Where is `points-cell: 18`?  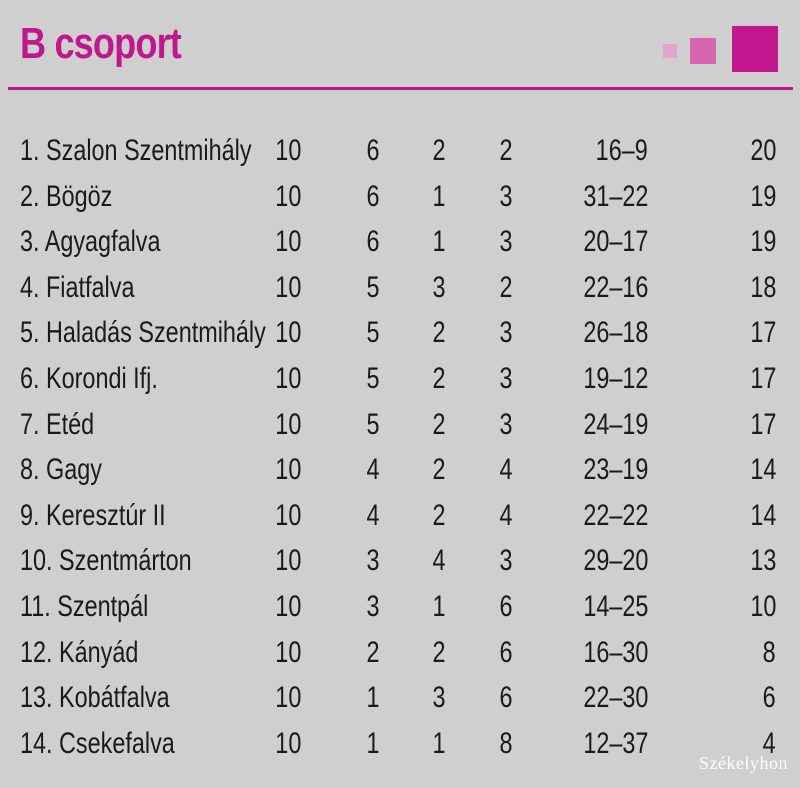 points-cell: 18 is located at coordinates (762, 287).